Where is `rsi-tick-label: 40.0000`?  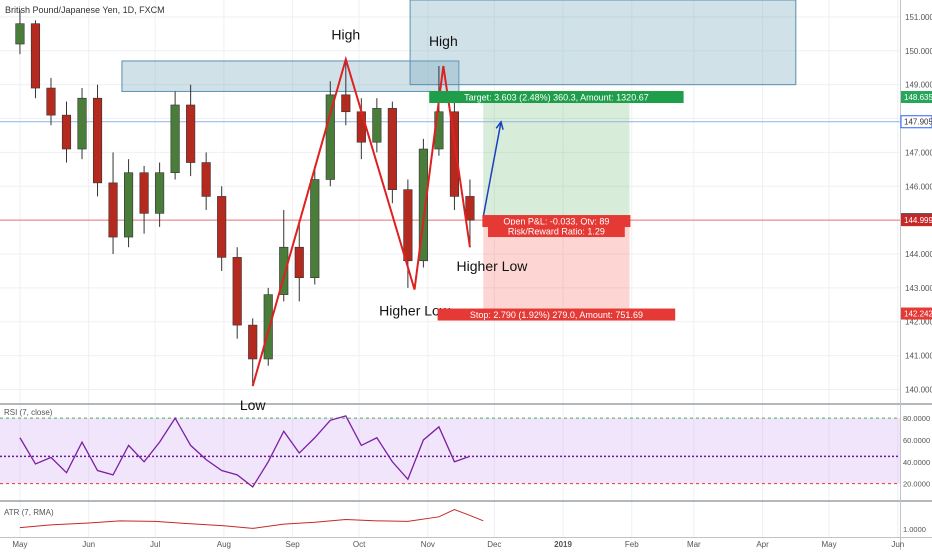
rsi-tick-label: 40.0000 is located at coordinates (916, 462).